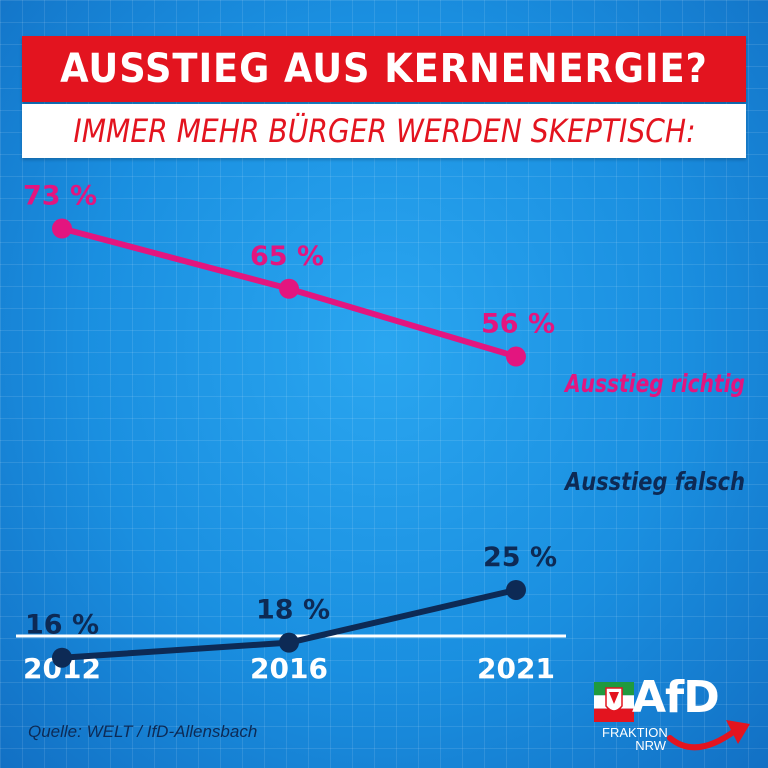  What do you see at coordinates (635, 732) in the screenshot?
I see `logo-fraktion: FRAKTION` at bounding box center [635, 732].